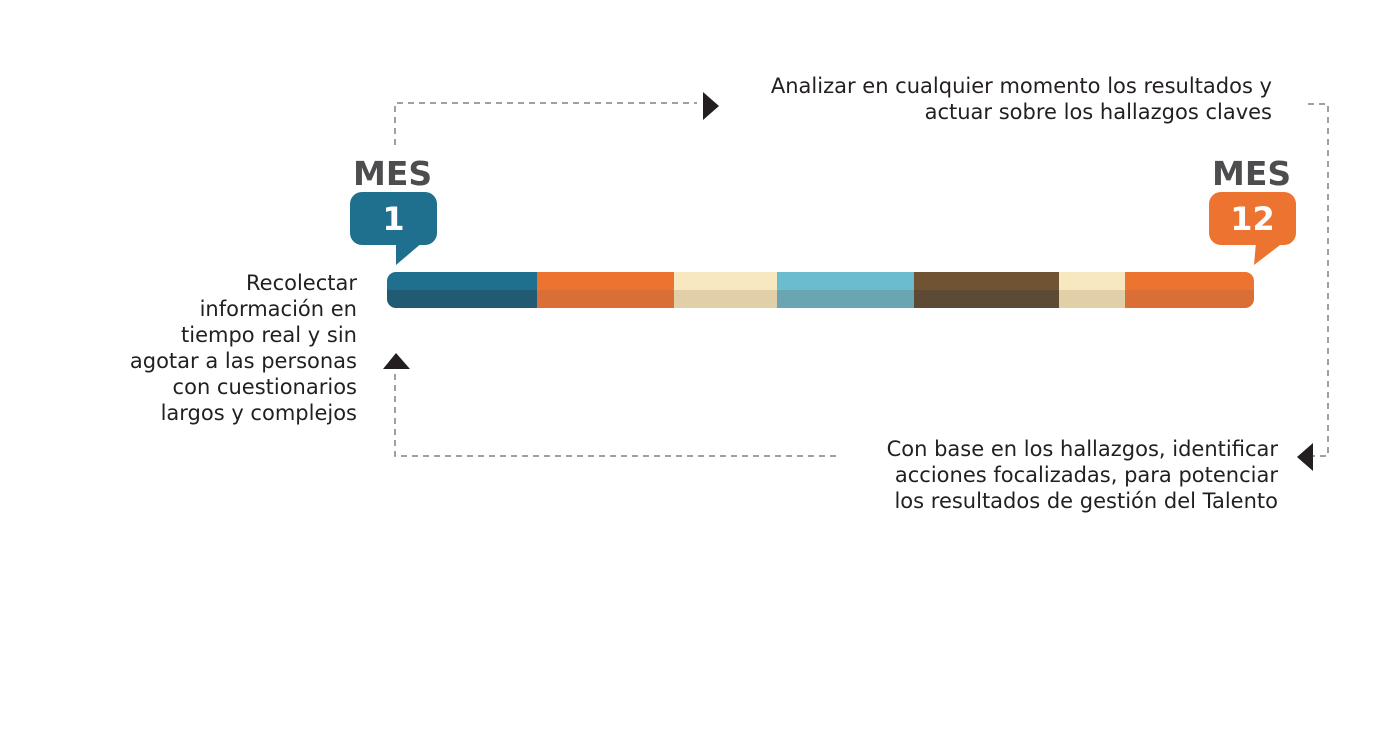 This screenshot has width=1392, height=754. I want to click on actions-text-line: acciones focalizadas, para potenciar, so click(1086, 475).